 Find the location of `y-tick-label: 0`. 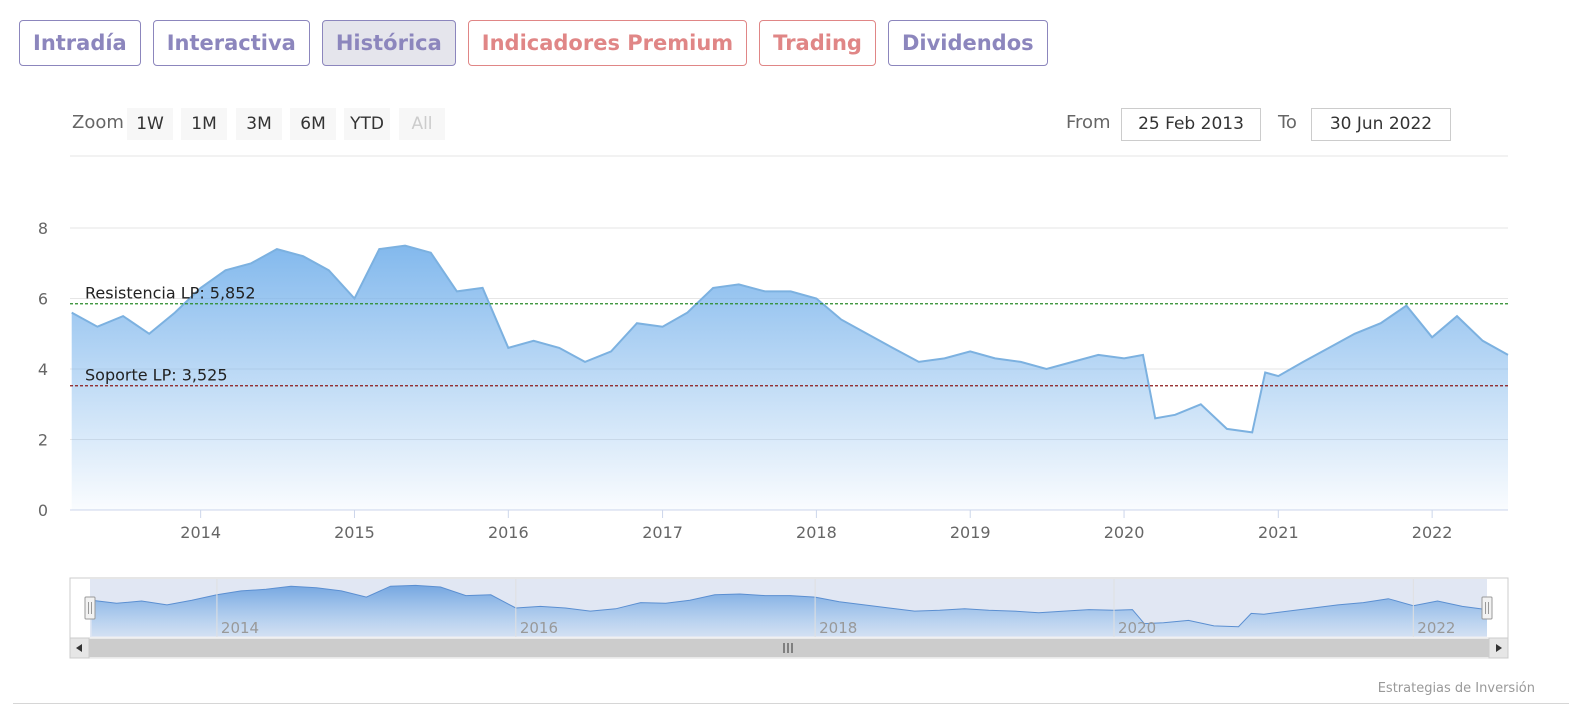

y-tick-label: 0 is located at coordinates (43, 510).